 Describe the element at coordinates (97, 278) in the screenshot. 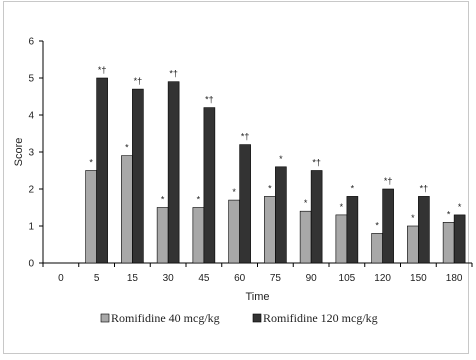

I see `x-tick-label: 5` at that location.